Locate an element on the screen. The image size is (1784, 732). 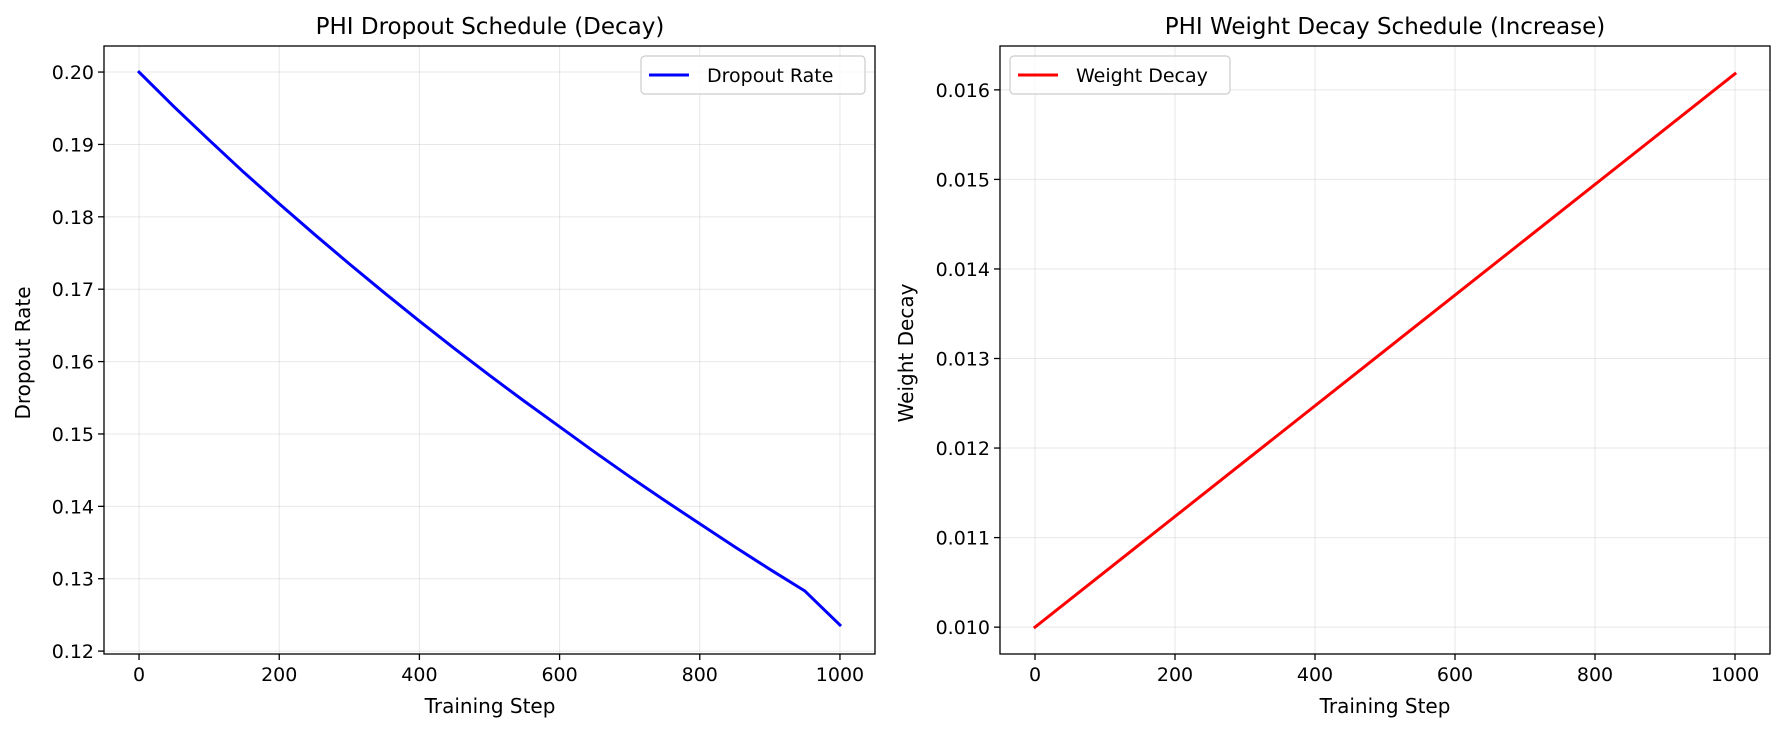
dropout-x-tick-label: 400 is located at coordinates (419, 675).